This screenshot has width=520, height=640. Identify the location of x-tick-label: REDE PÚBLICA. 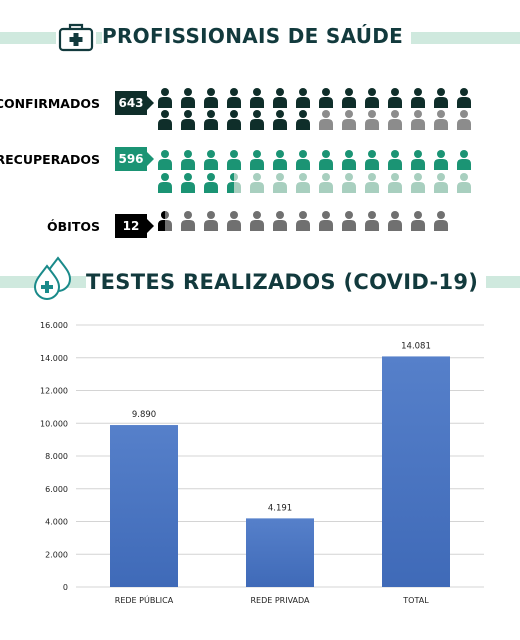
(144, 599).